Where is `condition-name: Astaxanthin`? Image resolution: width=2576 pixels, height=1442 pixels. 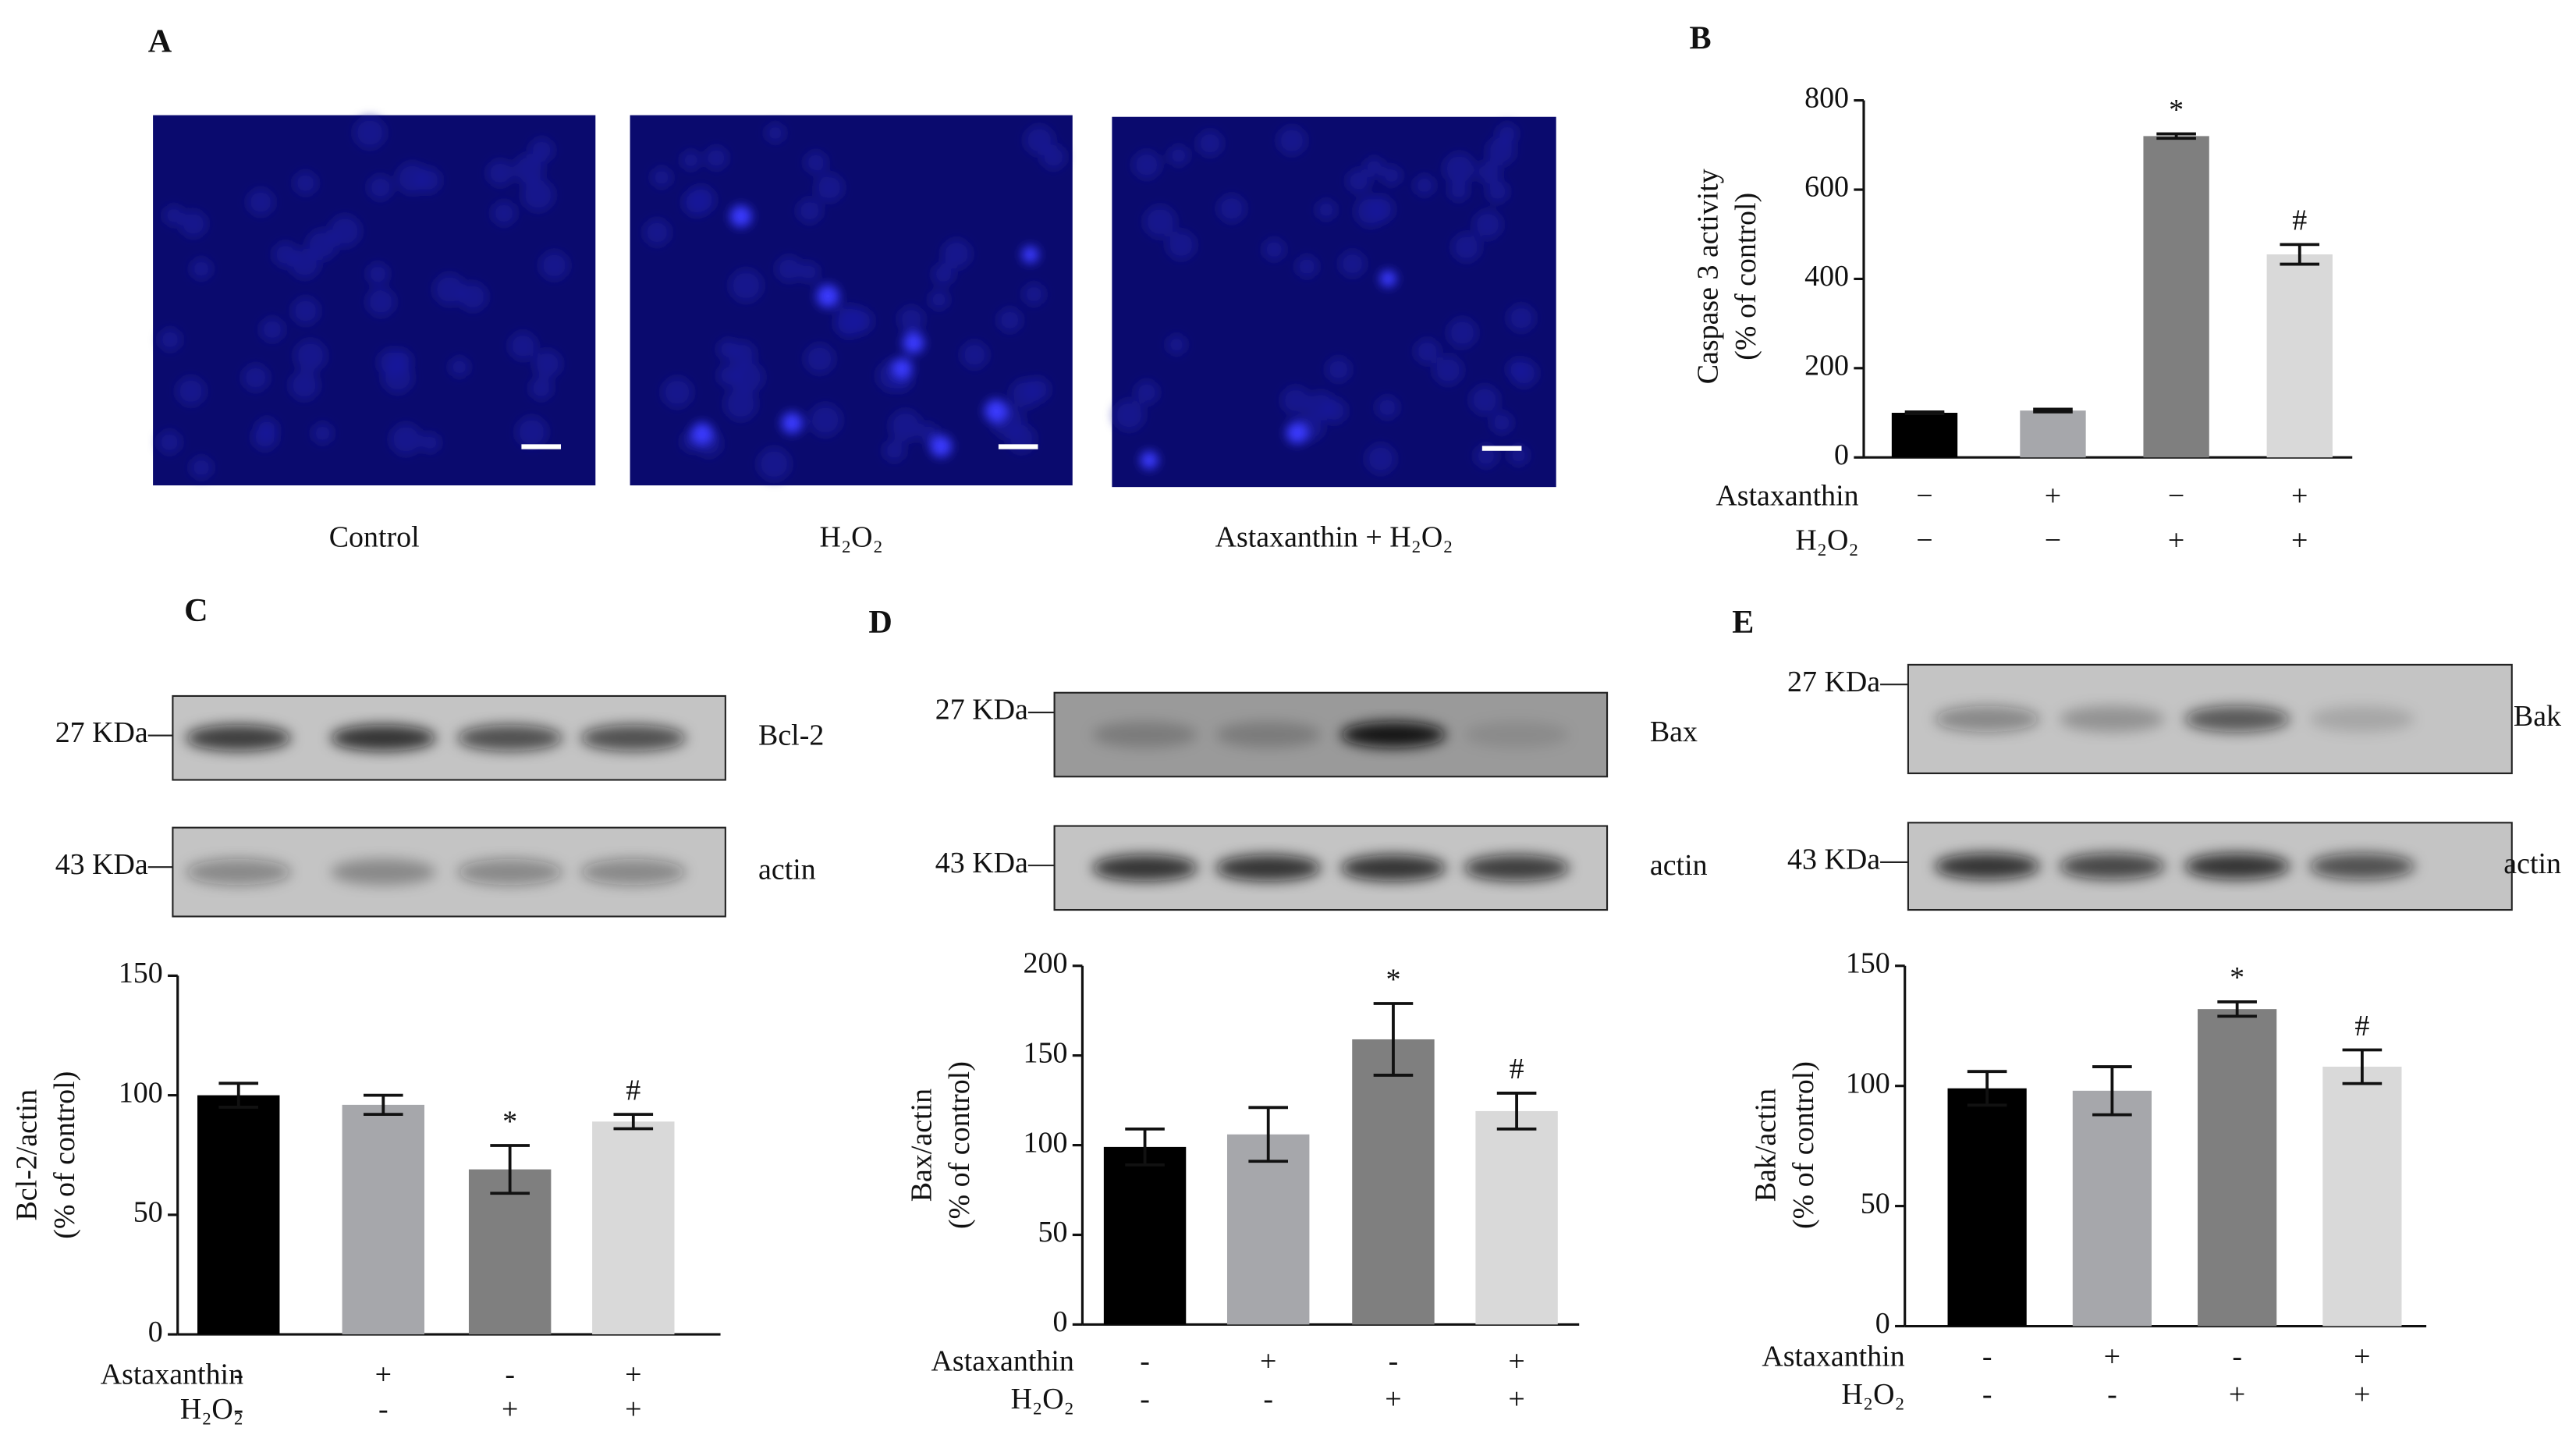 condition-name: Astaxanthin is located at coordinates (1787, 496).